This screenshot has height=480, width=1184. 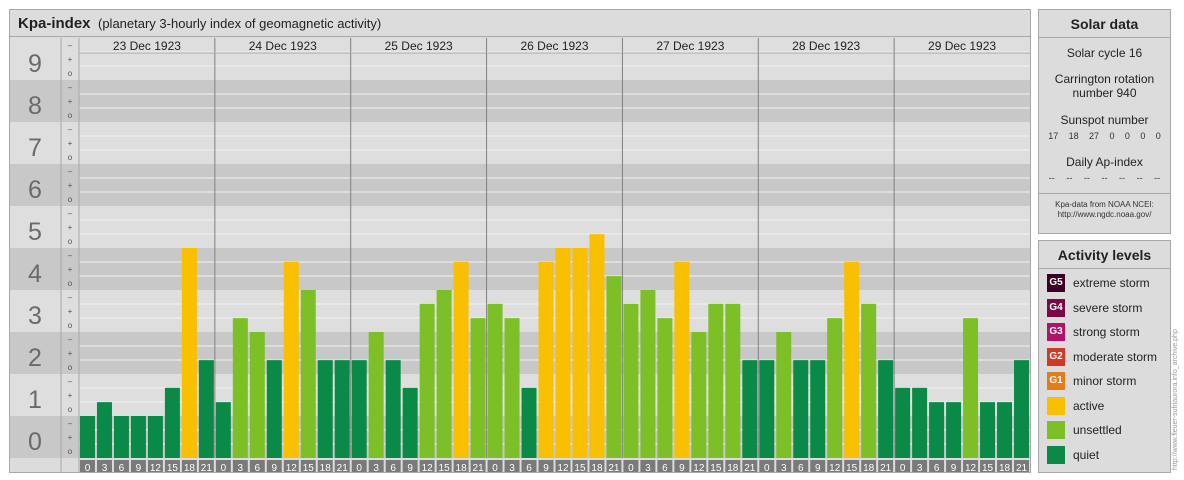 What do you see at coordinates (1104, 455) in the screenshot?
I see `activity-level-quiet: quiet` at bounding box center [1104, 455].